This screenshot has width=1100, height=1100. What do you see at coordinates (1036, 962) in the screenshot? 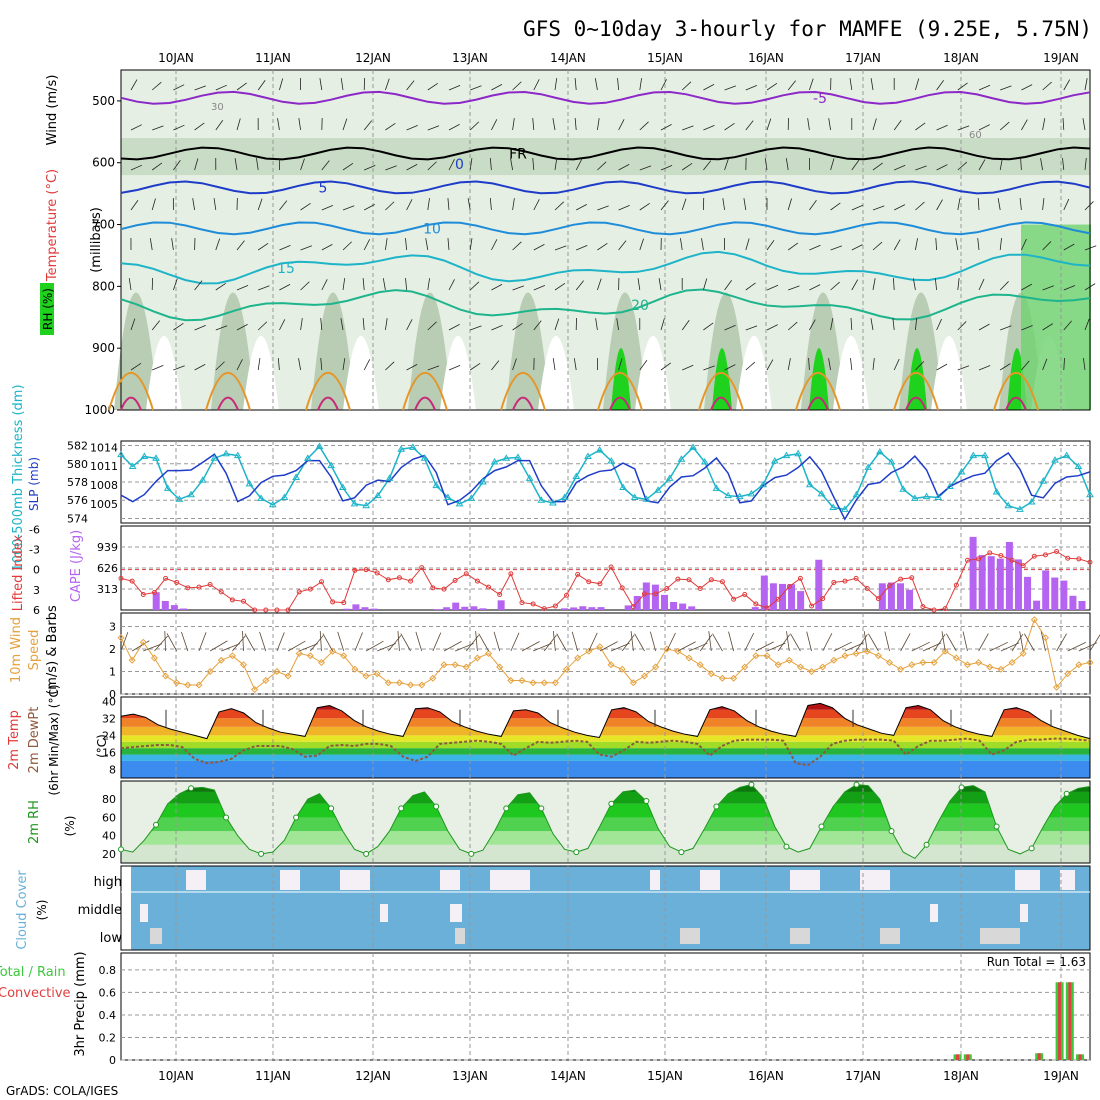
I see `run-total-label: Run Total = 1.63` at bounding box center [1036, 962].